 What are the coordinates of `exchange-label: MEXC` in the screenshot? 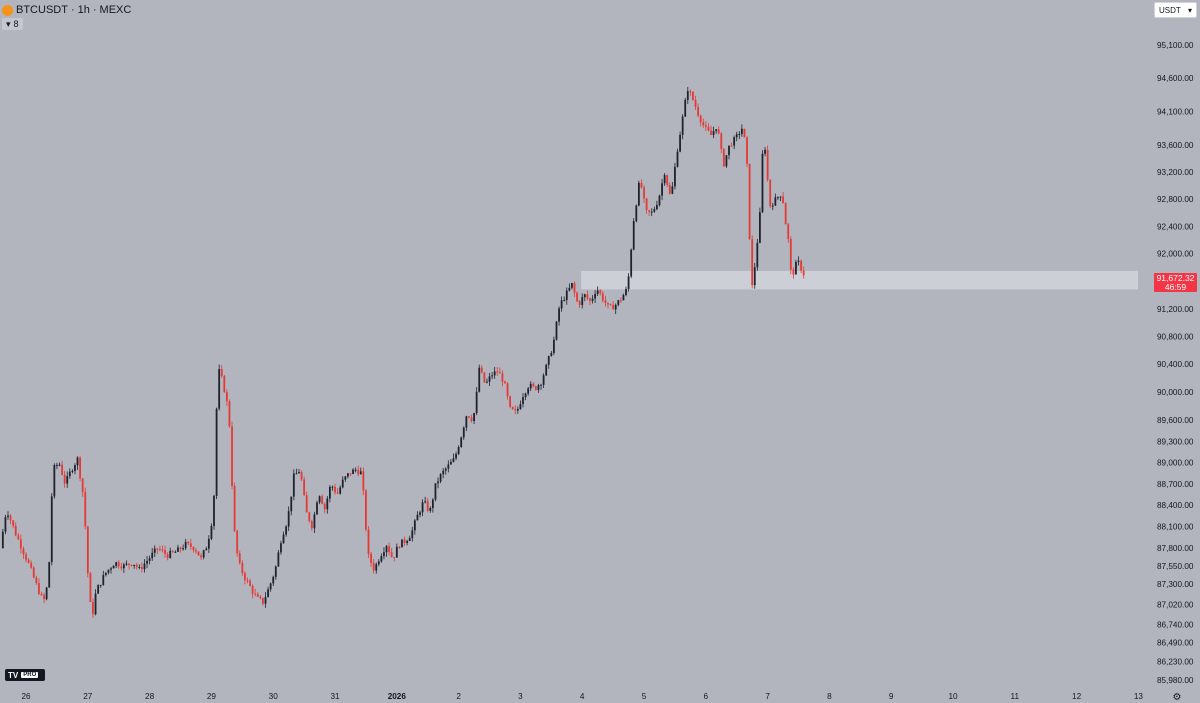 It's located at (115, 10).